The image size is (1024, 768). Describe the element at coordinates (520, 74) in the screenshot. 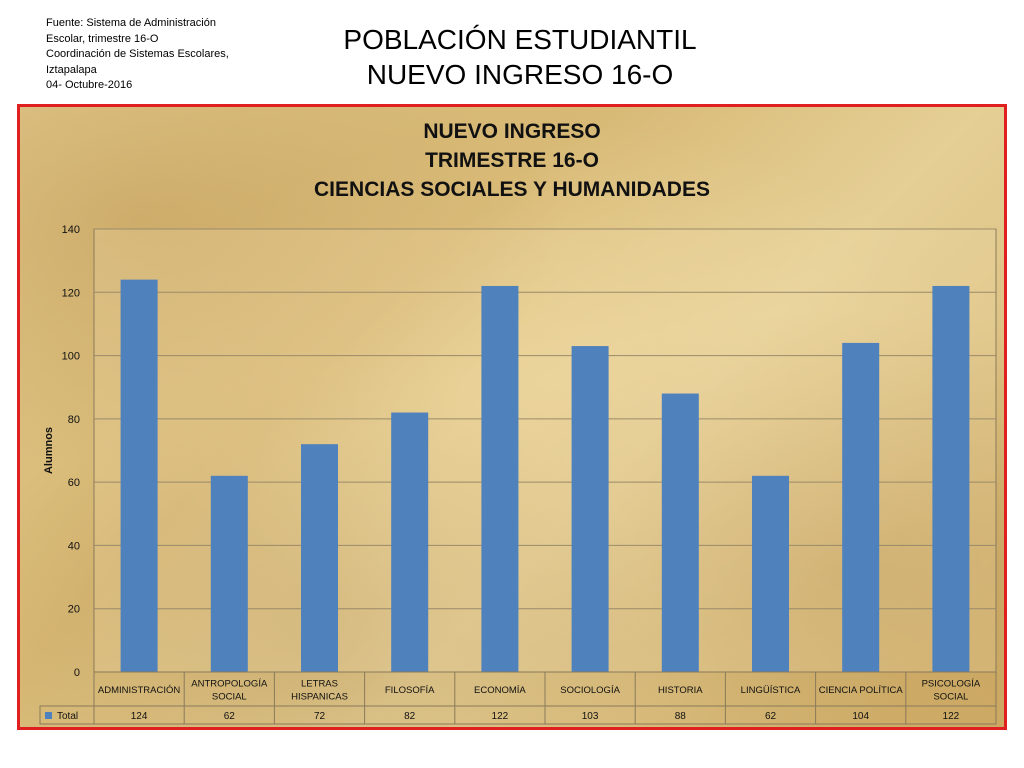

I see `slide-title-line2: NUEVO INGRESO 16-O` at that location.